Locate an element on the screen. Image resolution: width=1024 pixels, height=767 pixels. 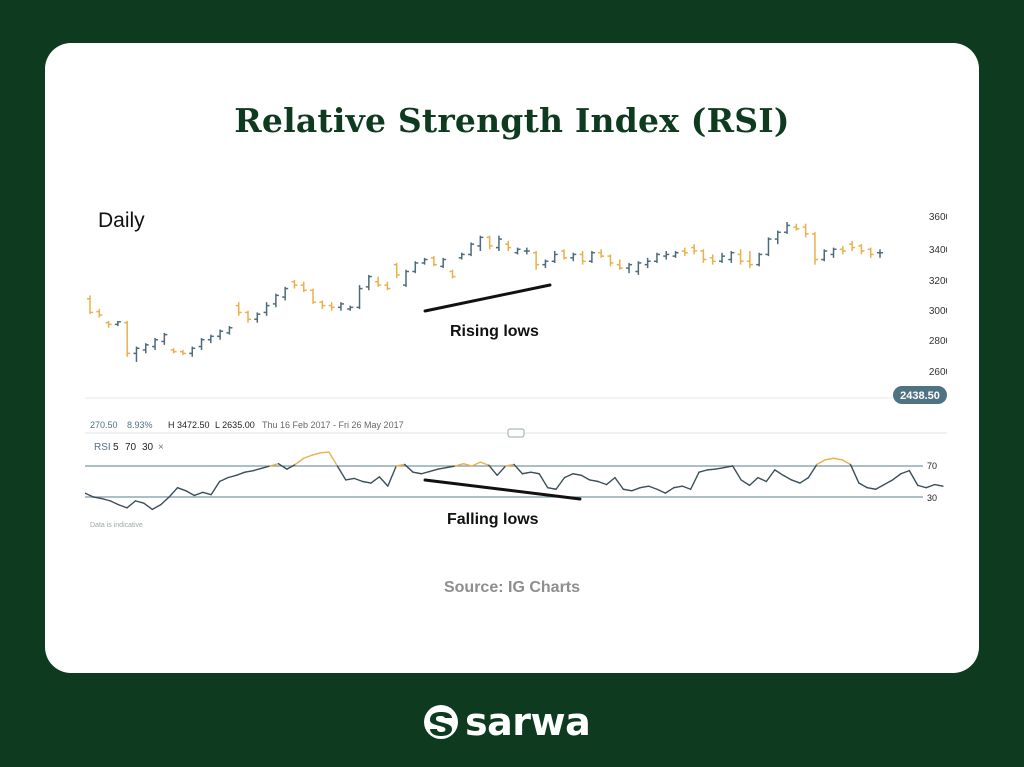
timeframe-label: Daily is located at coordinates (121, 220).